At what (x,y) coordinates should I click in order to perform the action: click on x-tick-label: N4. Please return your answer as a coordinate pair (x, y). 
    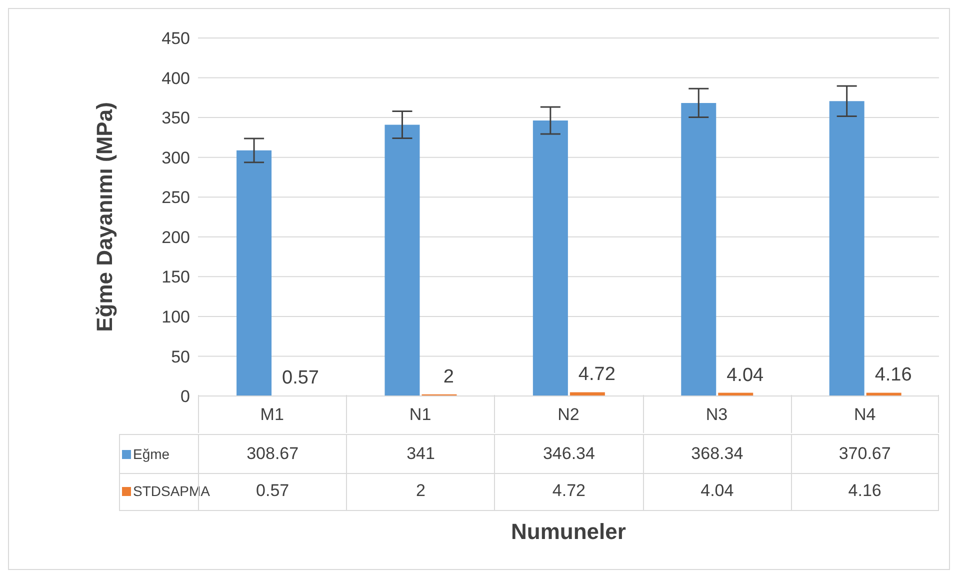
    Looking at the image, I should click on (865, 414).